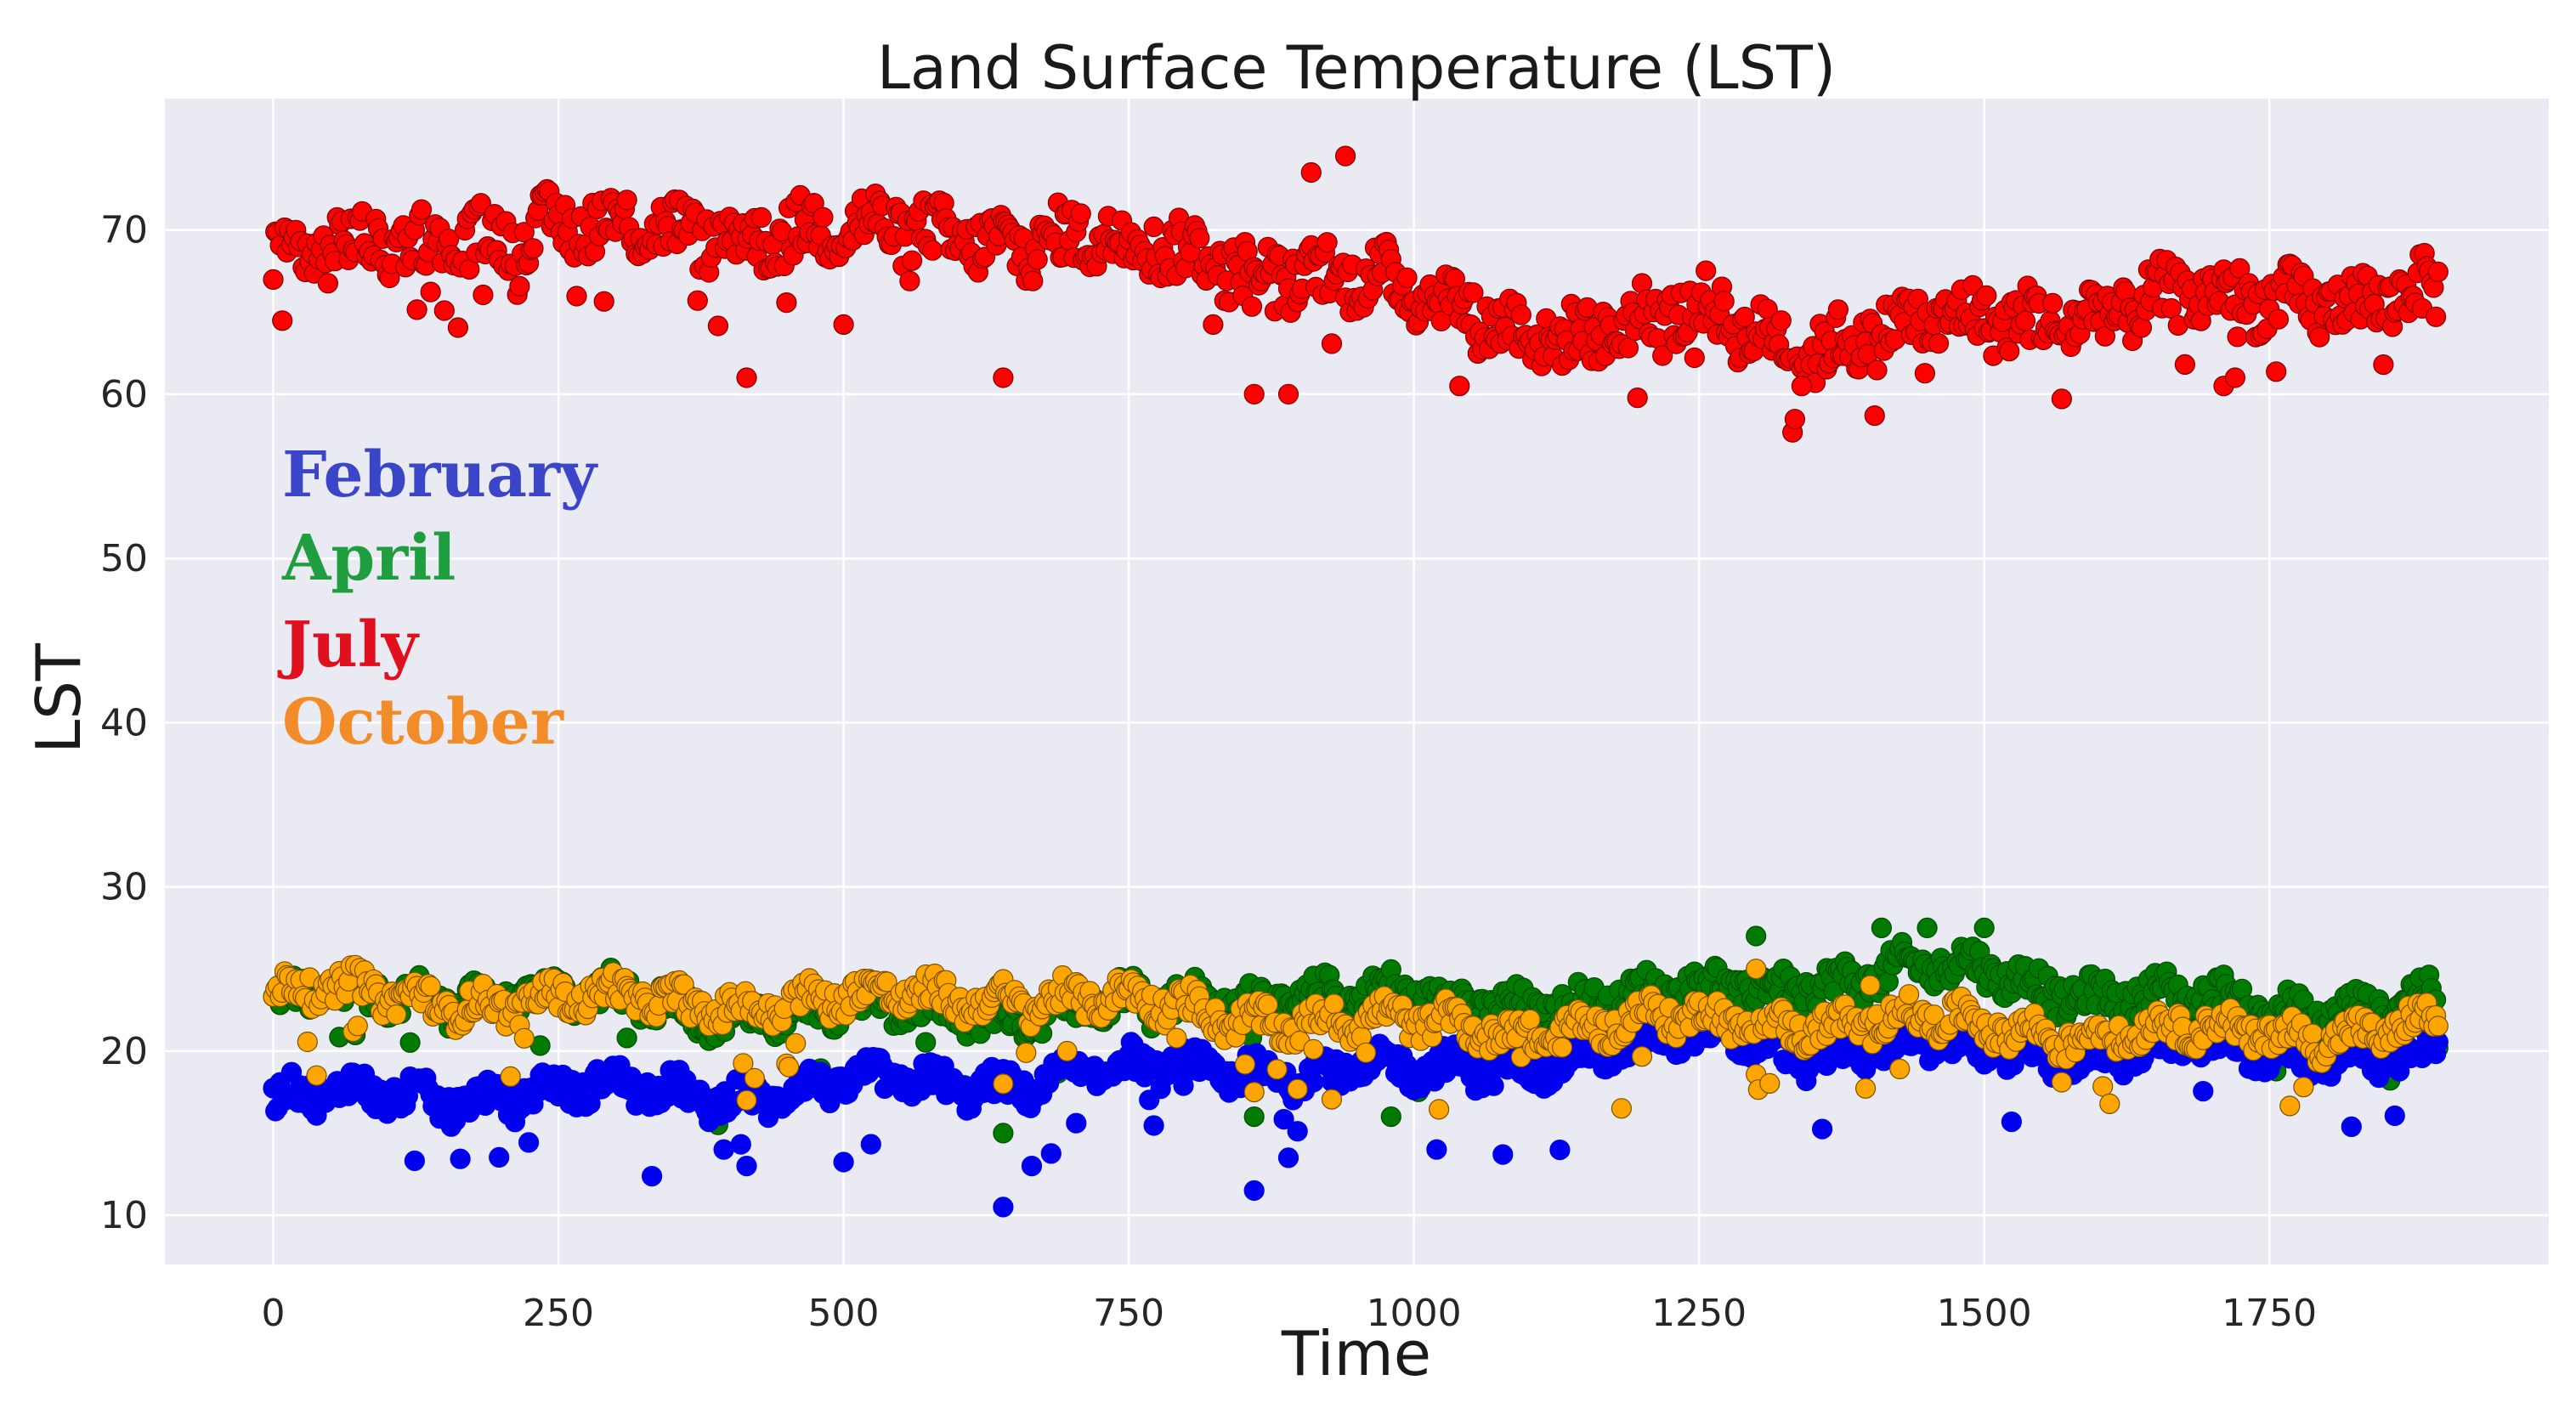 Image resolution: width=2576 pixels, height=1403 pixels. I want to click on y-tick-label: 10, so click(124, 1215).